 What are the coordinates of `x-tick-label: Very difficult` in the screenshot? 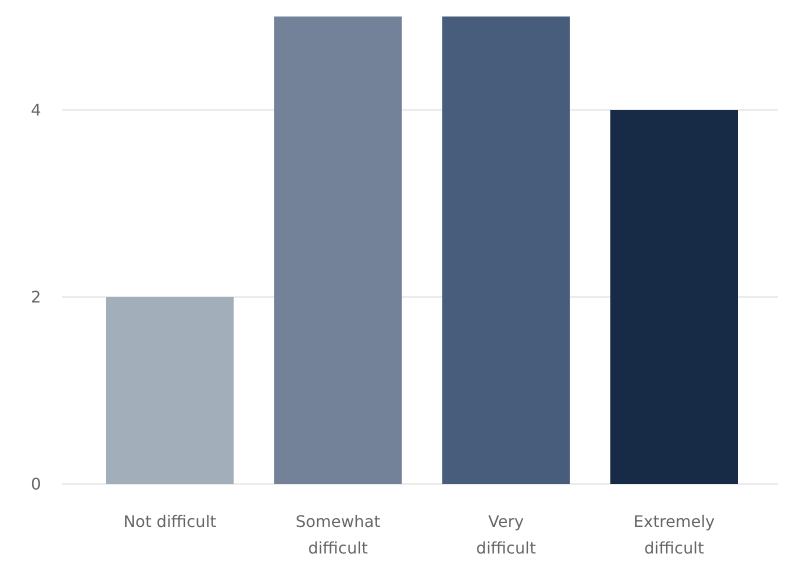 It's located at (506, 535).